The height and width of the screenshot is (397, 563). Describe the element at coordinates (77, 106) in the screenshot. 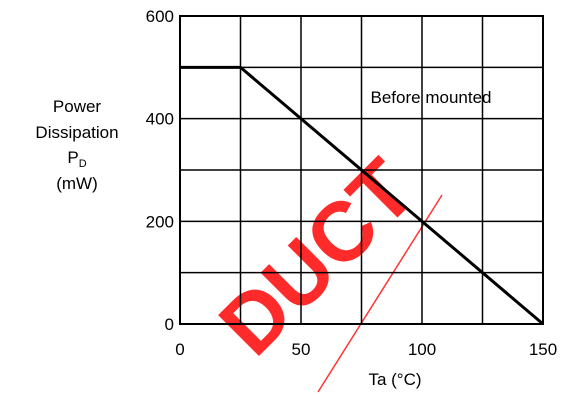

I see `y-axis-label-line-1: Power` at that location.